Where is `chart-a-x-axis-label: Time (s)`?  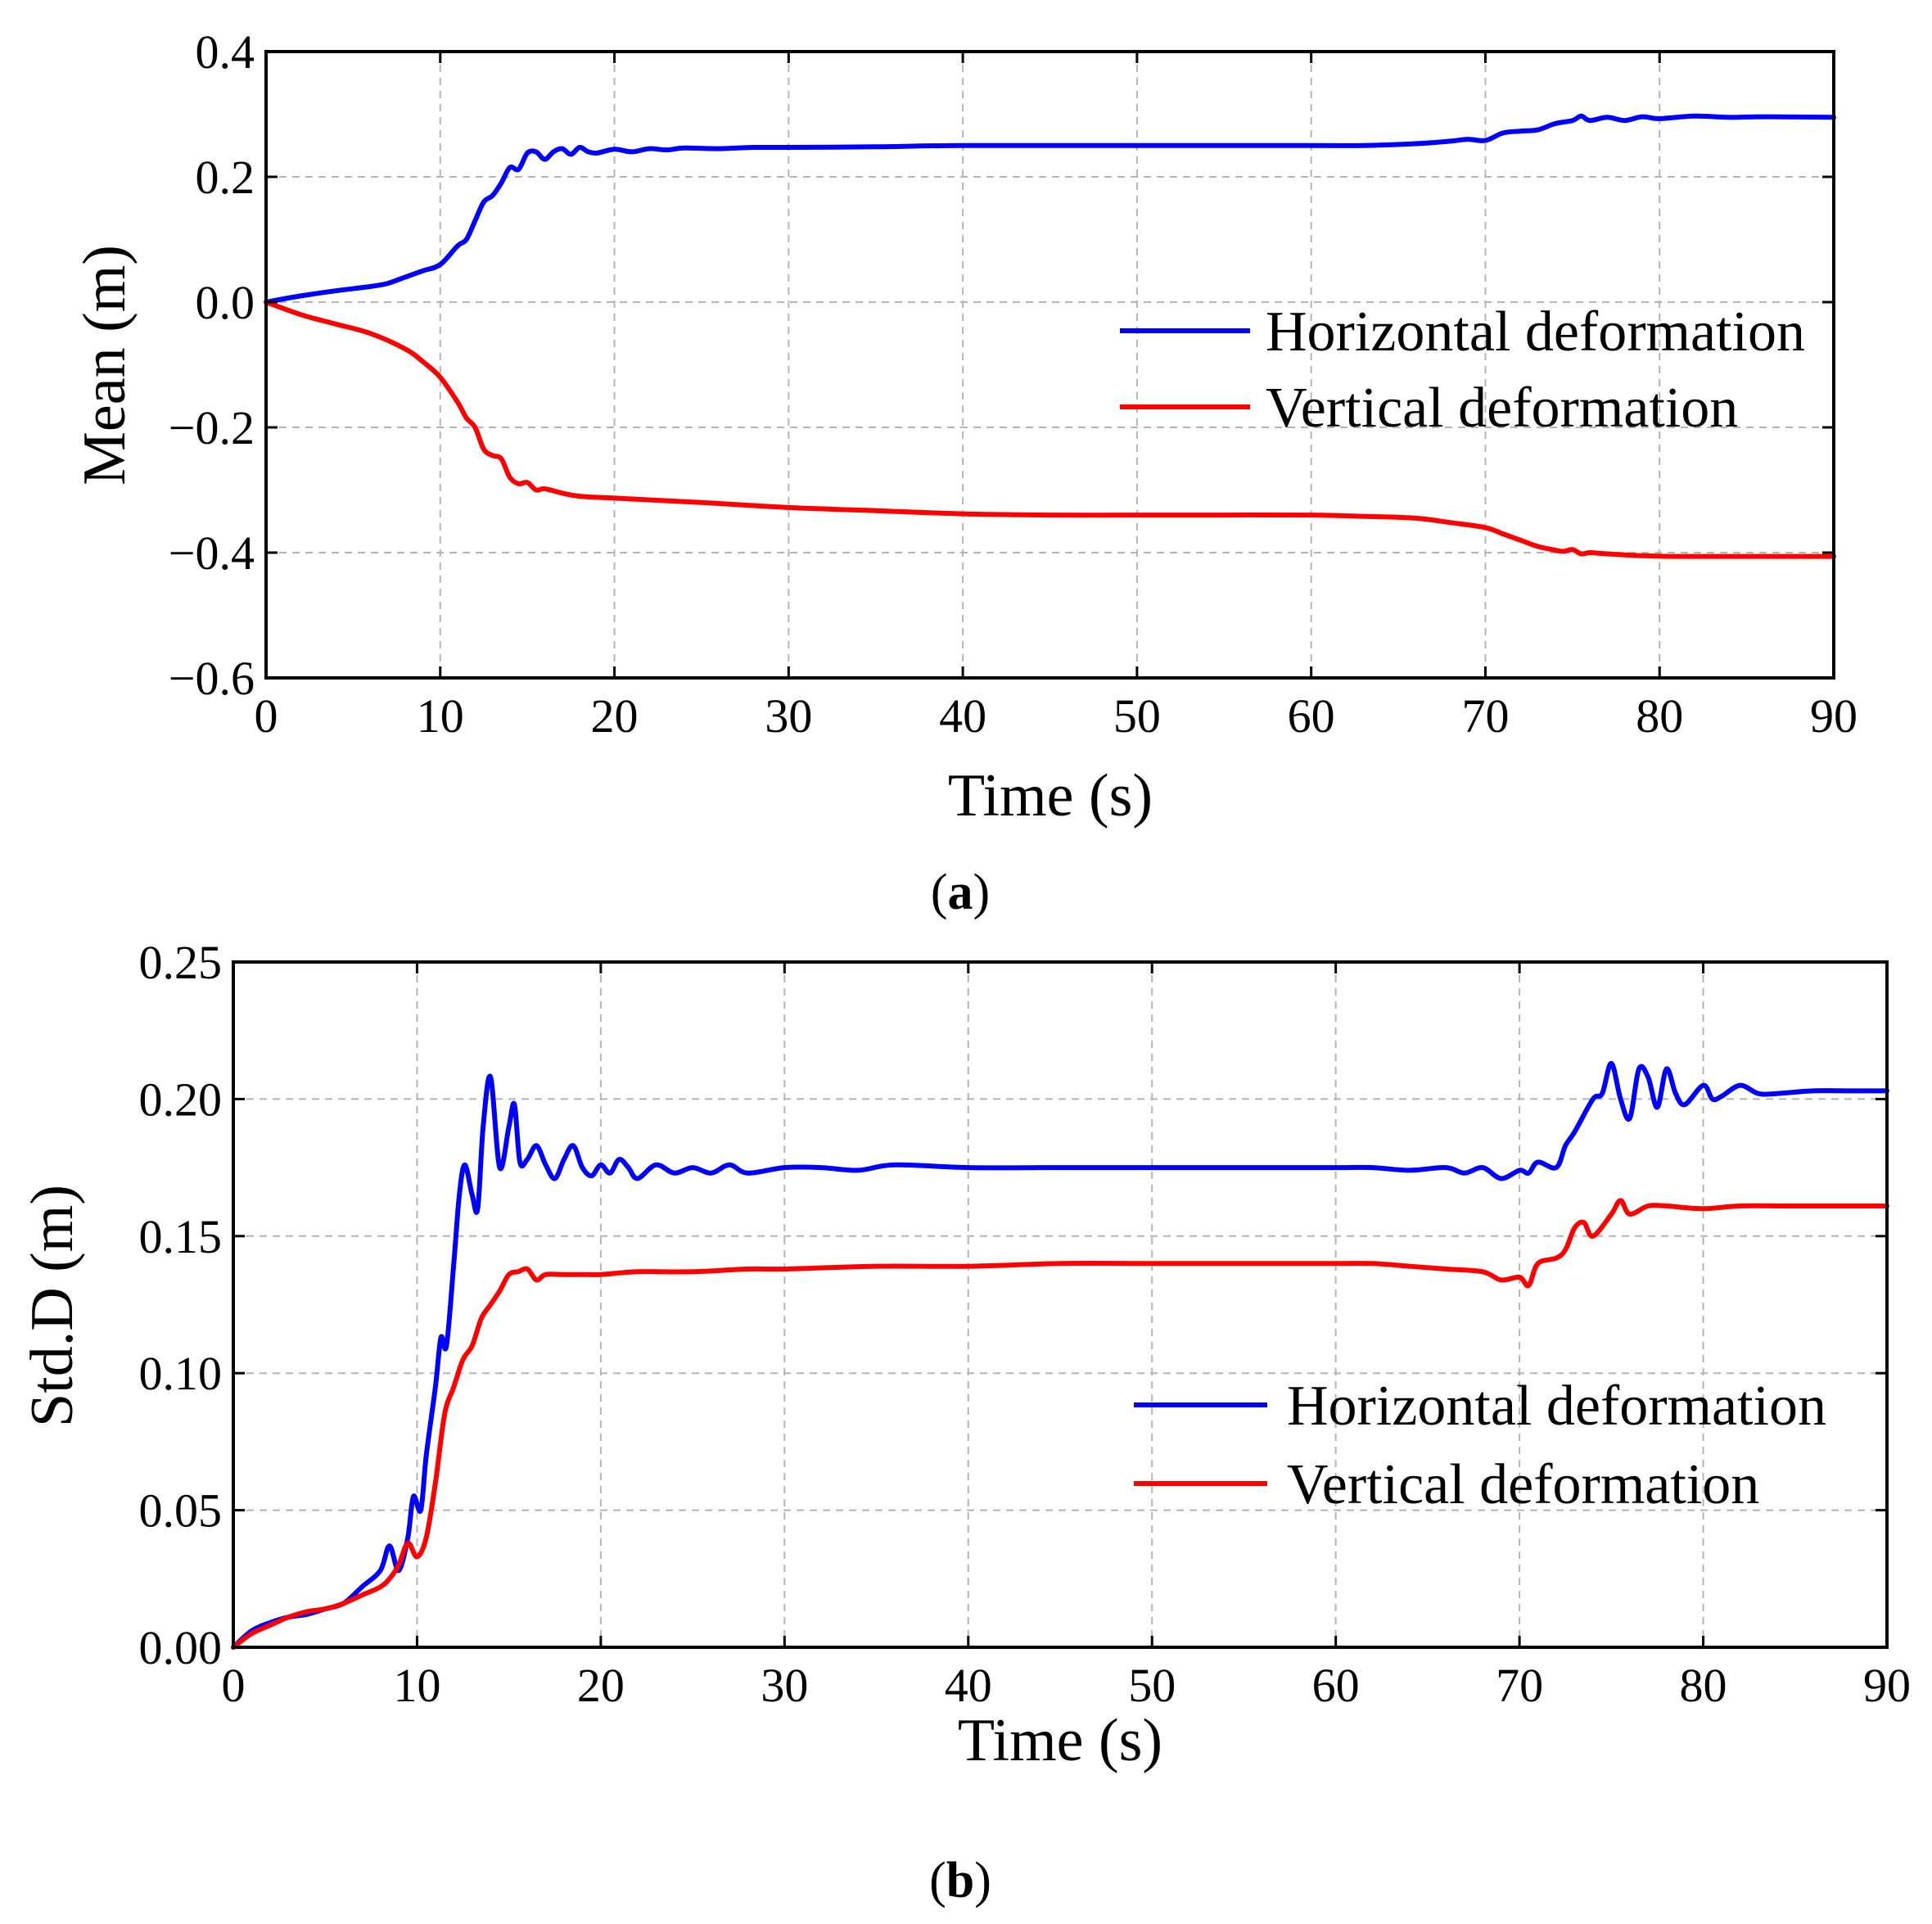 chart-a-x-axis-label: Time (s) is located at coordinates (1050, 796).